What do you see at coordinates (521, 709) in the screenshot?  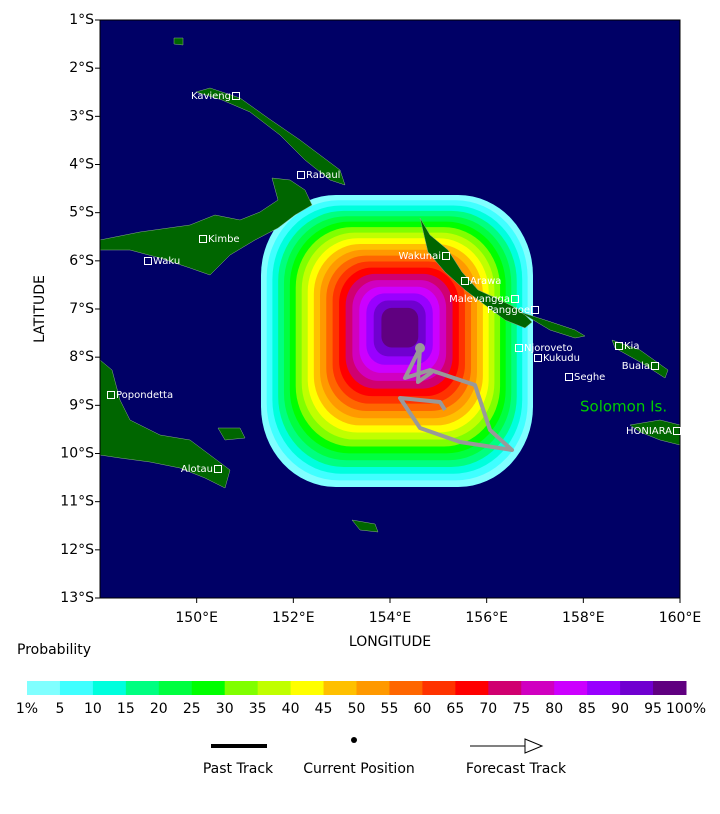 I see `colorbar-label: 75` at bounding box center [521, 709].